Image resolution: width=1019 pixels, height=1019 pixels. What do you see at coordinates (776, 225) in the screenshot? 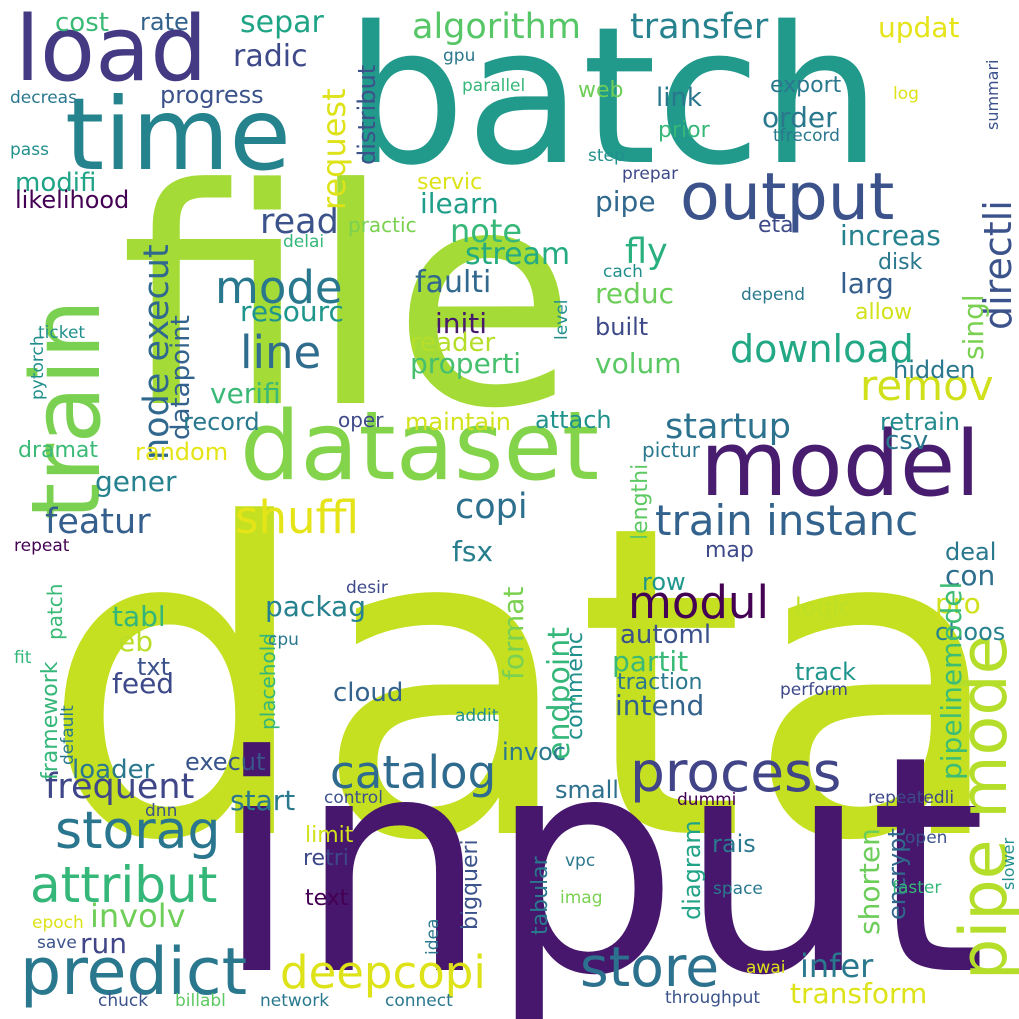
I see `word-eta: eta` at bounding box center [776, 225].